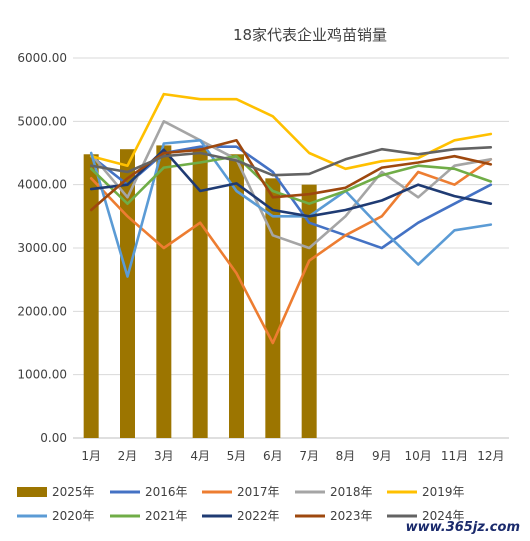 This screenshot has height=541, width=530. What do you see at coordinates (490, 456) in the screenshot?
I see `x-tick-label: 12月` at bounding box center [490, 456].